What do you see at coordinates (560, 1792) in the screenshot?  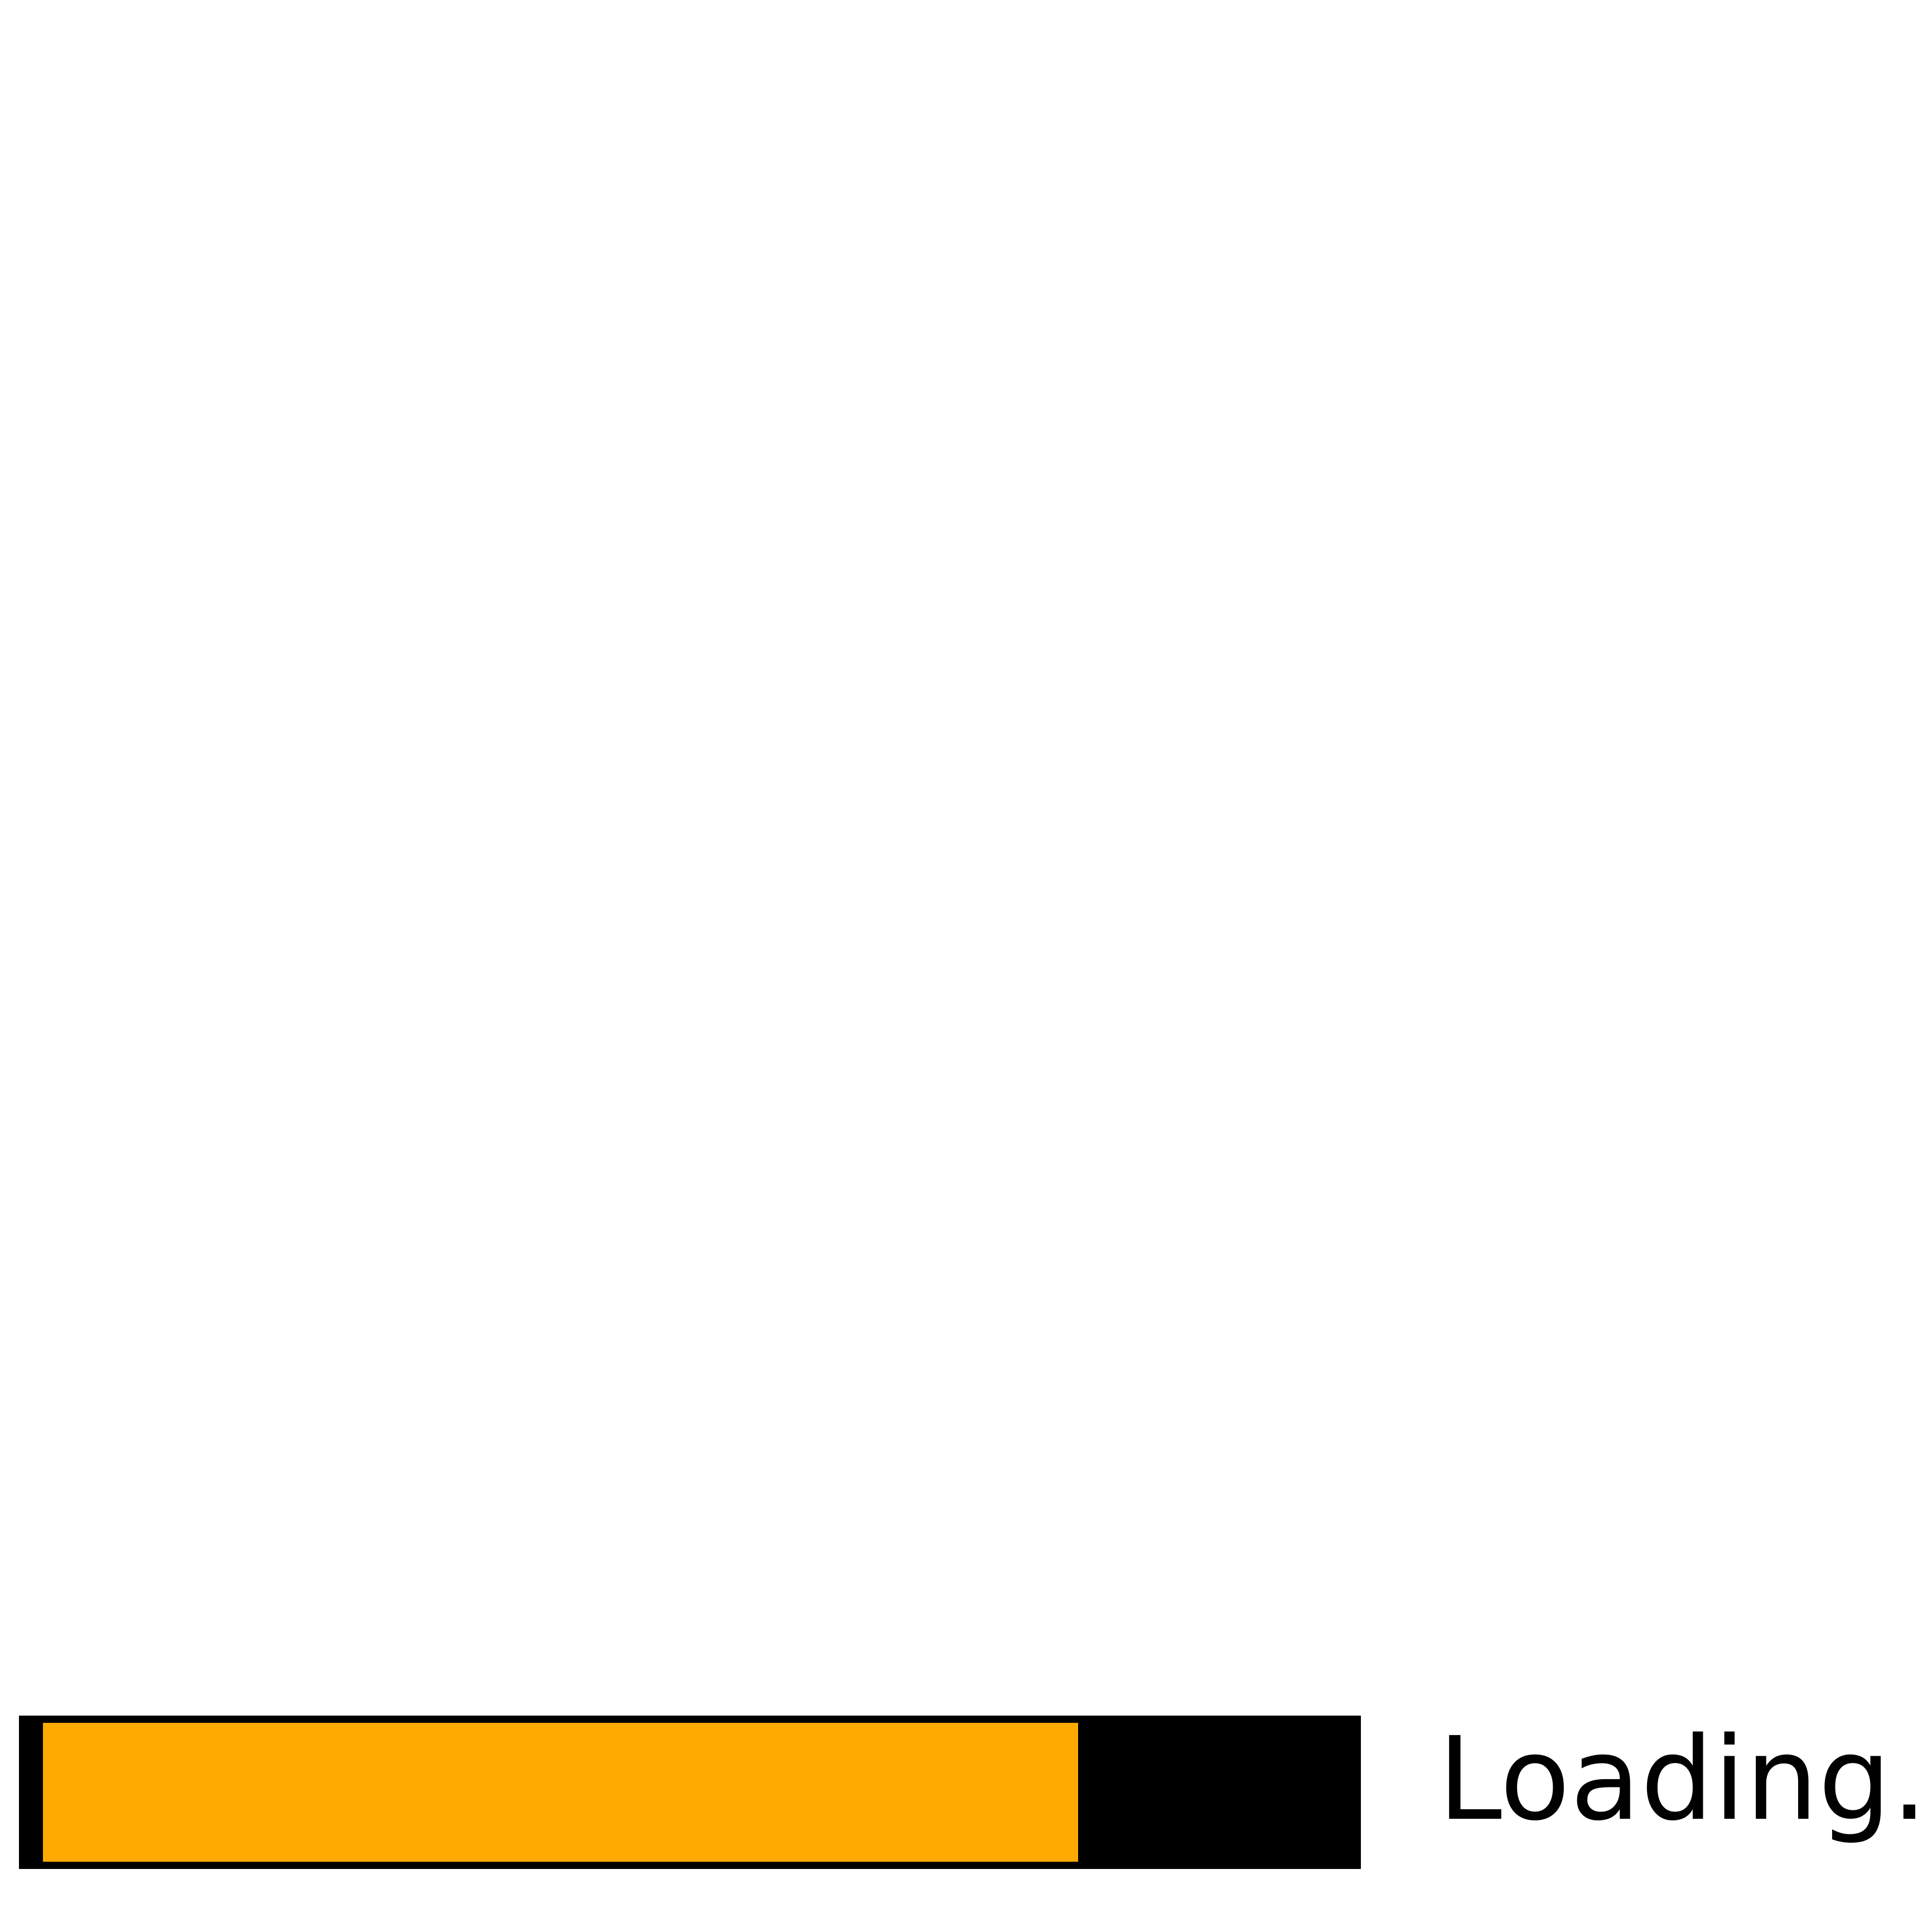 I see `progress-bar-fill` at bounding box center [560, 1792].